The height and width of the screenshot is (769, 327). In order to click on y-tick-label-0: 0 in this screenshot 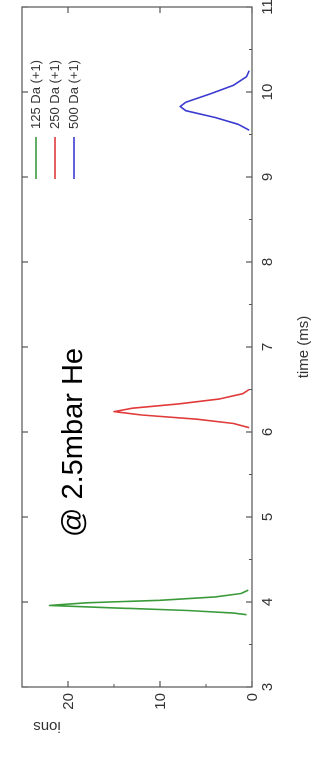, I will do `click(252, 697)`.